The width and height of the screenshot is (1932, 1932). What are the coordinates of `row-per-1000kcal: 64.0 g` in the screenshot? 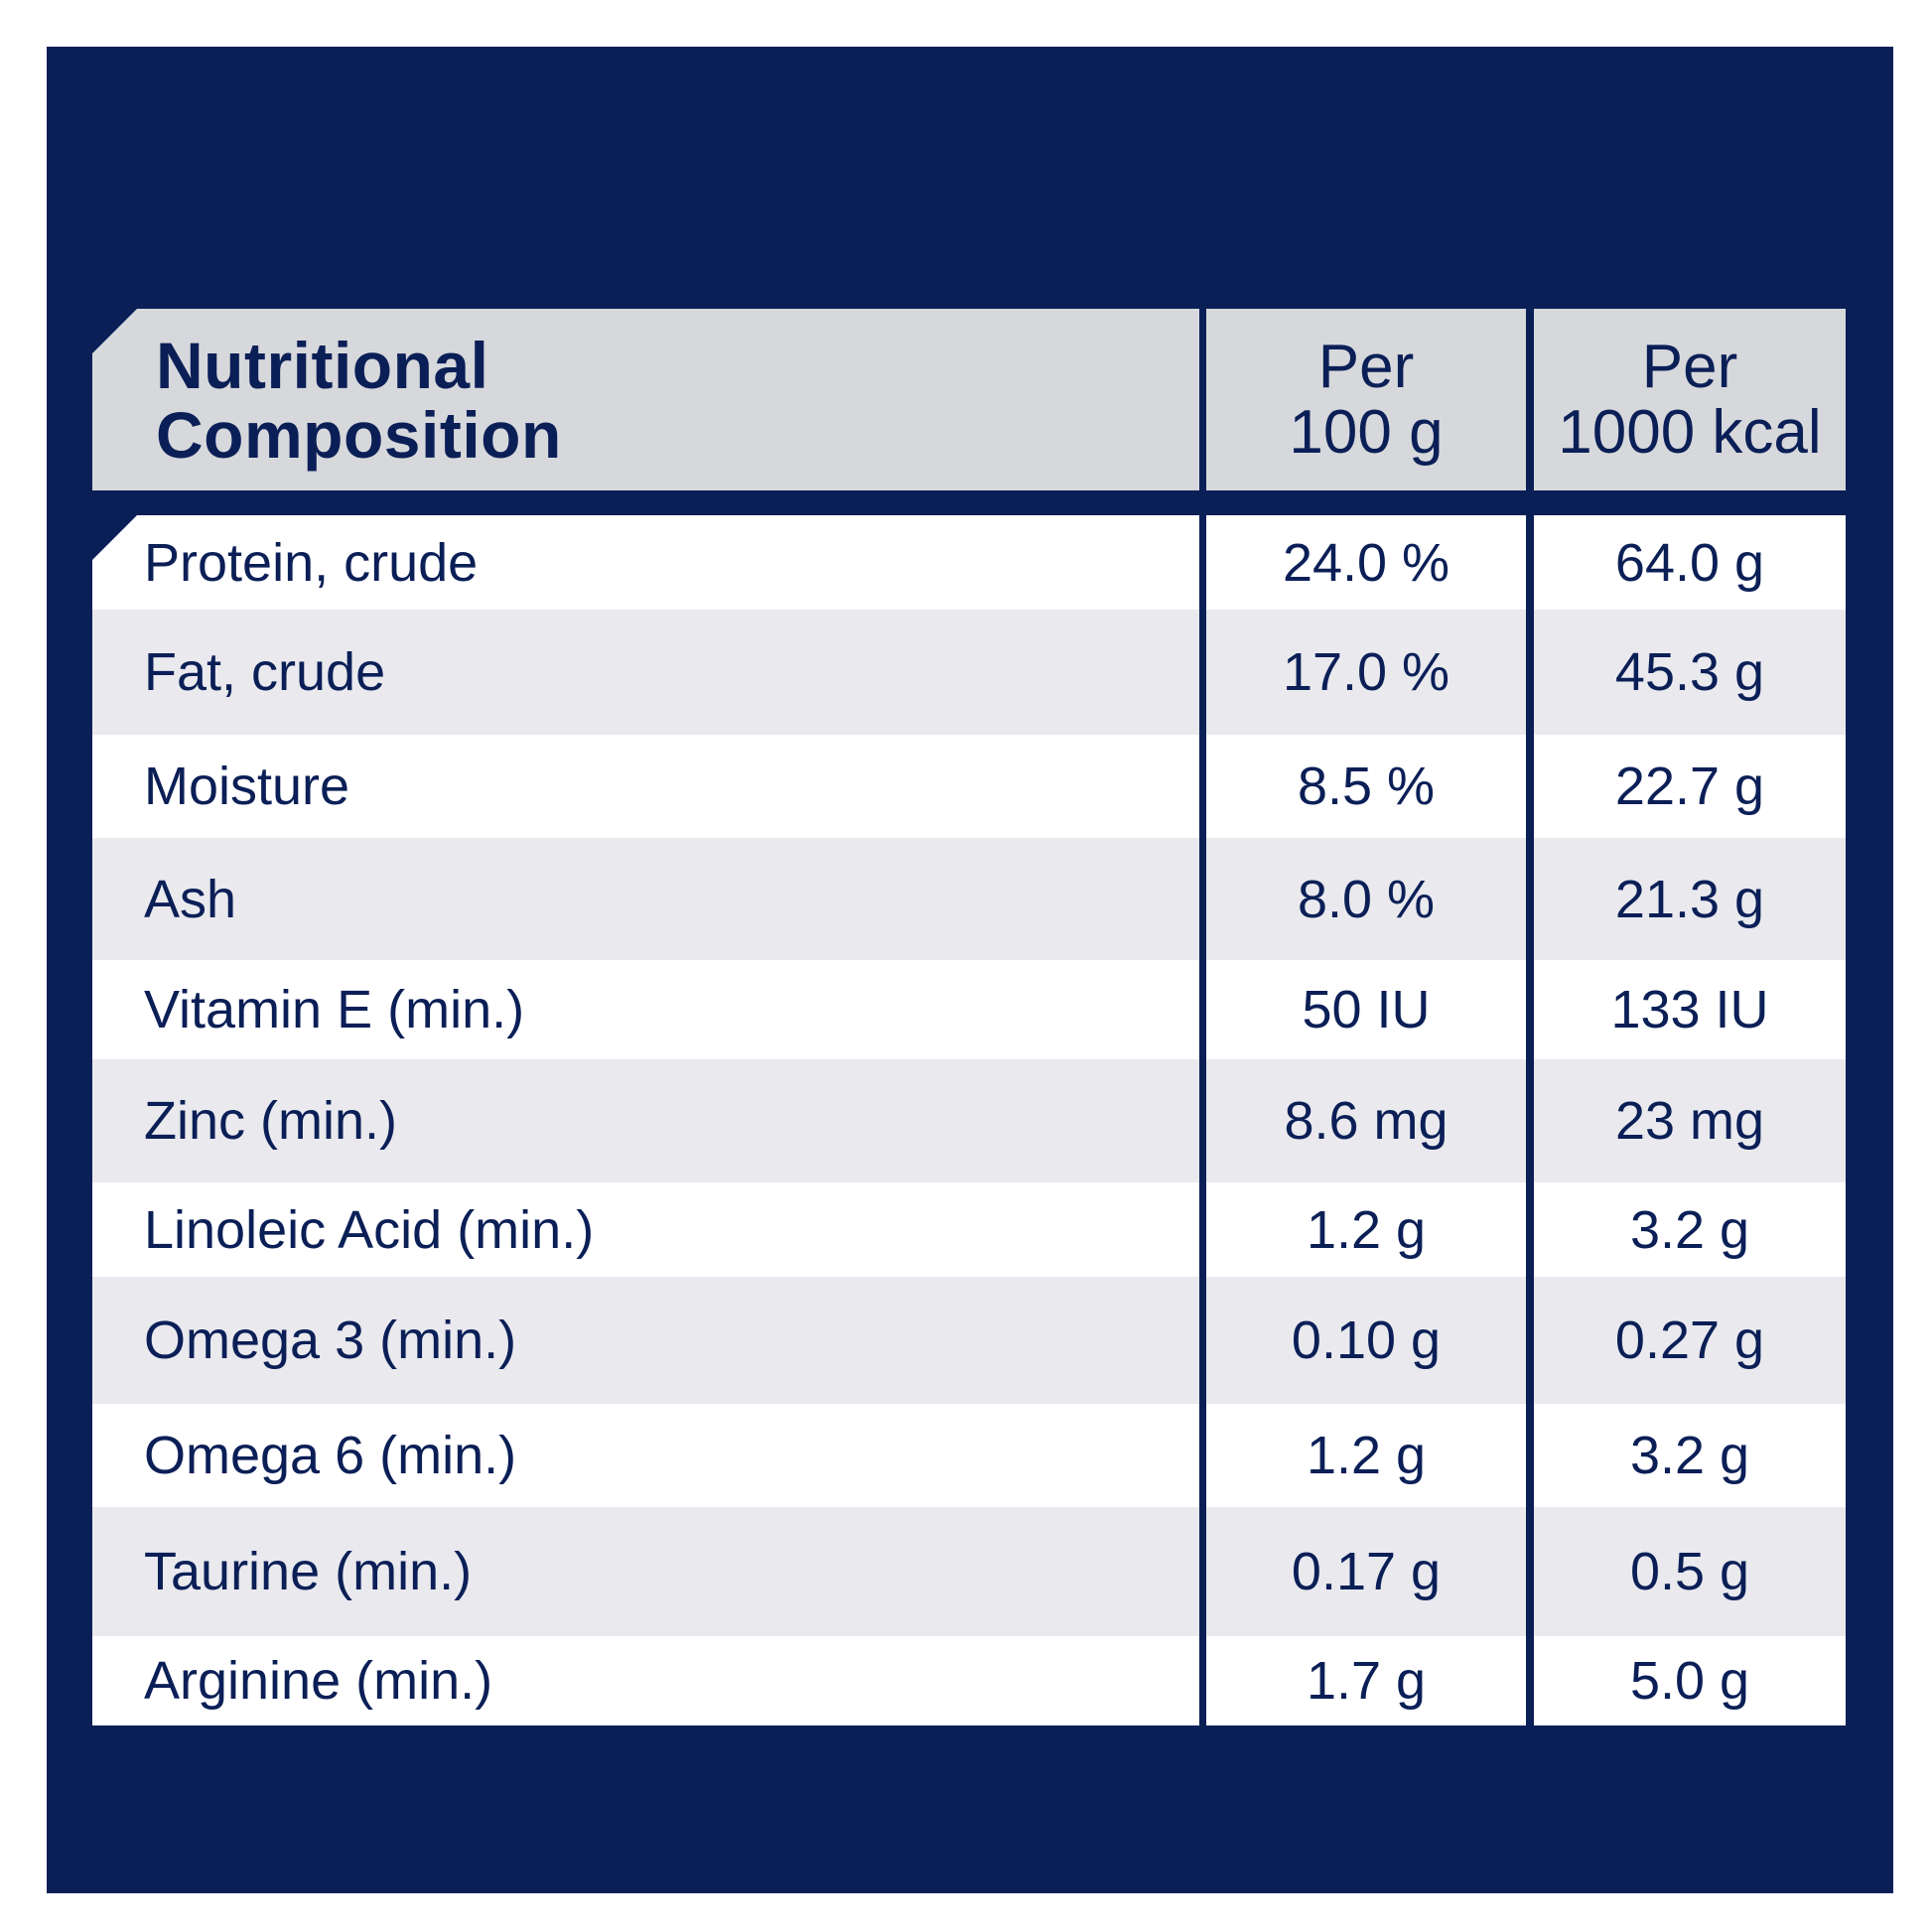 It's located at (1690, 562).